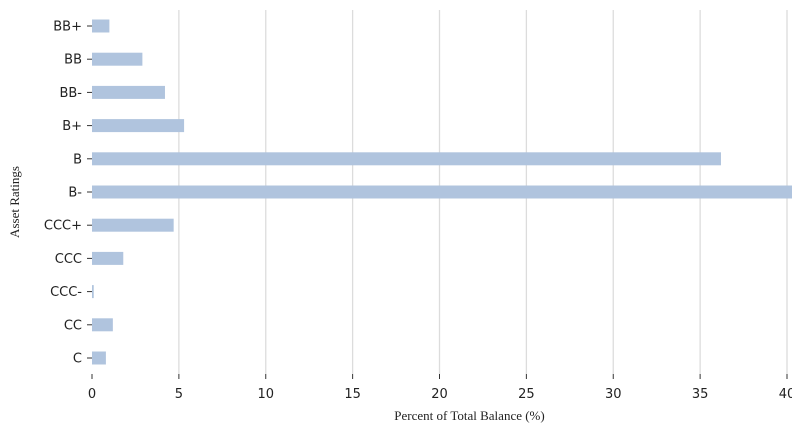 The width and height of the screenshot is (792, 426). What do you see at coordinates (406, 159) in the screenshot?
I see `bar-B` at bounding box center [406, 159].